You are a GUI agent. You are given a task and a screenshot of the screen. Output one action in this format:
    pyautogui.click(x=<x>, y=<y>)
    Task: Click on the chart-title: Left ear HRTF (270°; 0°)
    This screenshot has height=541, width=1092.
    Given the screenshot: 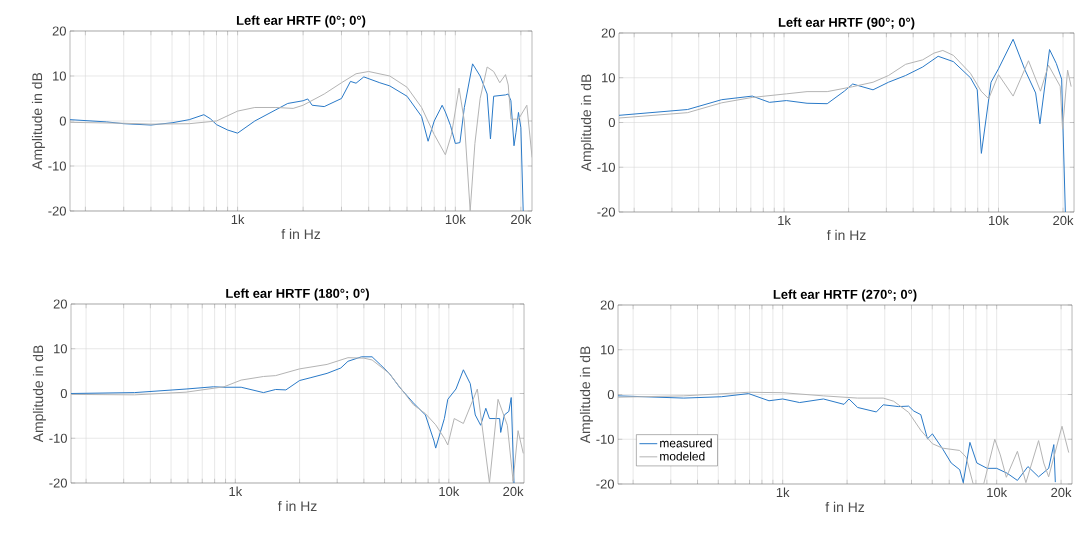 What is the action you would take?
    pyautogui.click(x=845, y=295)
    